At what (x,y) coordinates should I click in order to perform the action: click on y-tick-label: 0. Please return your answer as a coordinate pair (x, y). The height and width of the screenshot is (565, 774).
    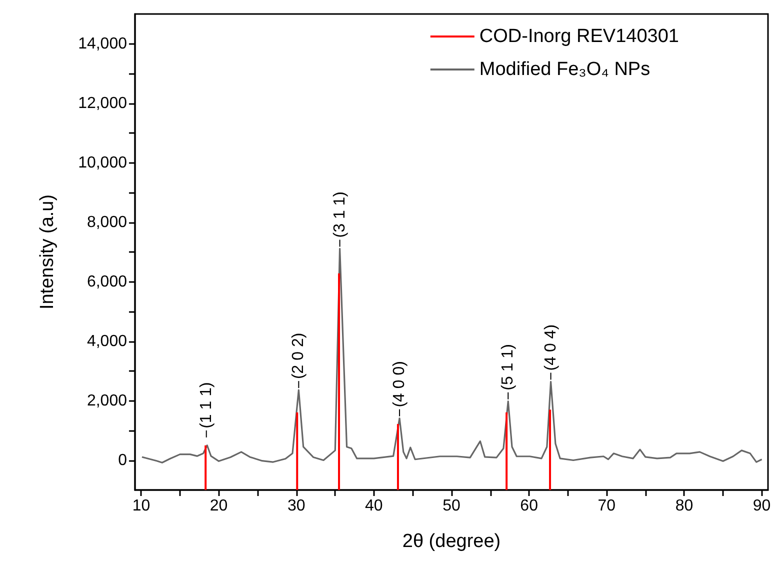
    Looking at the image, I should click on (123, 460).